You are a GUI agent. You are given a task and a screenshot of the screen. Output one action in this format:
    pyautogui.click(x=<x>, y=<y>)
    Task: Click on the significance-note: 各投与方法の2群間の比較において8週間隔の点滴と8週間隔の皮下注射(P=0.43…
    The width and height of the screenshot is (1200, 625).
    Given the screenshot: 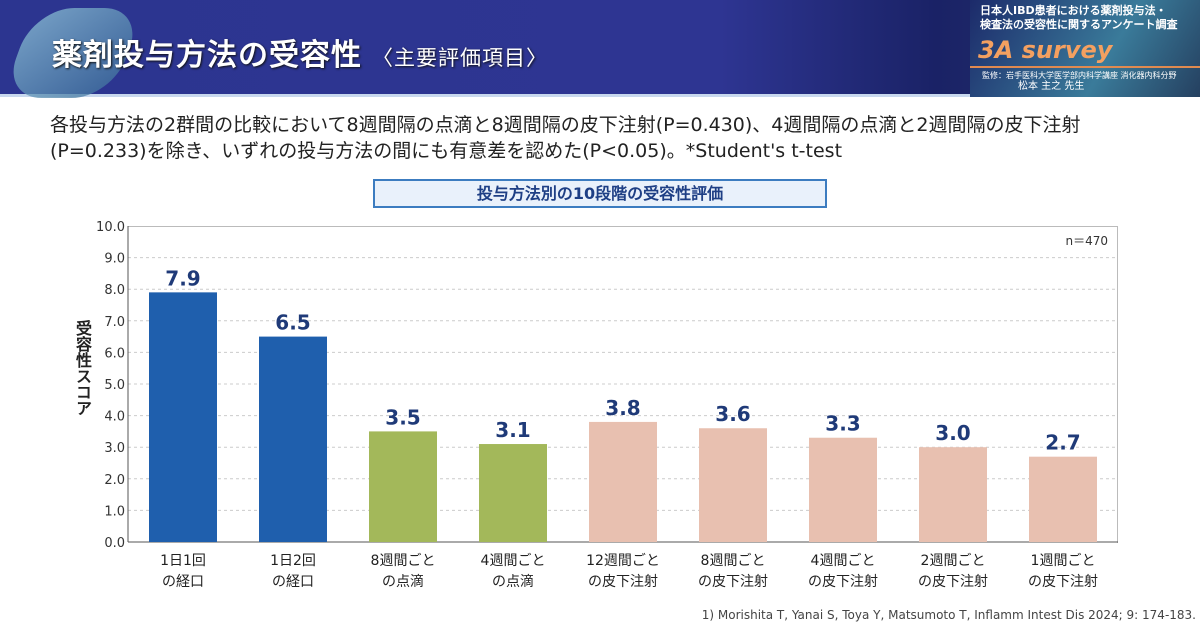 What is the action you would take?
    pyautogui.click(x=565, y=138)
    